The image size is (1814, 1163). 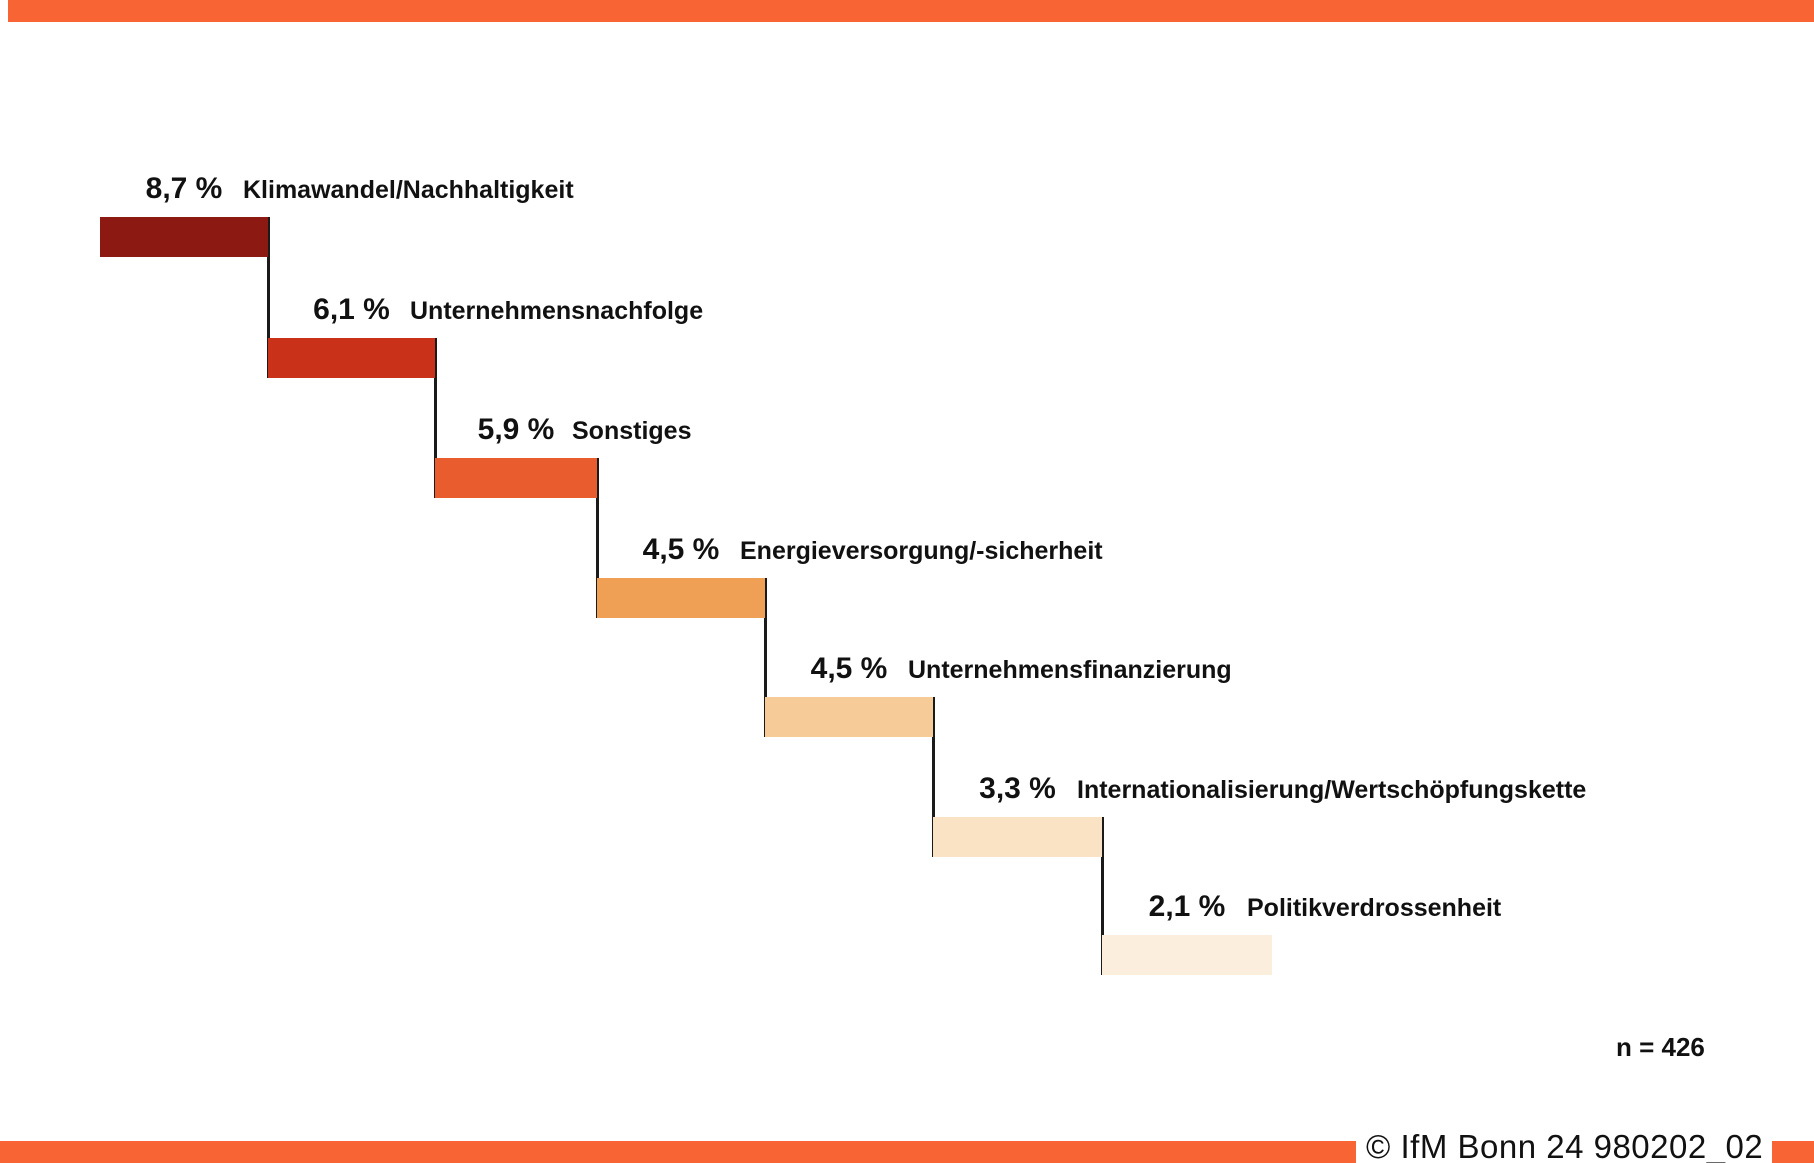 I want to click on bar-value-label: 8,7 %, so click(x=184, y=188).